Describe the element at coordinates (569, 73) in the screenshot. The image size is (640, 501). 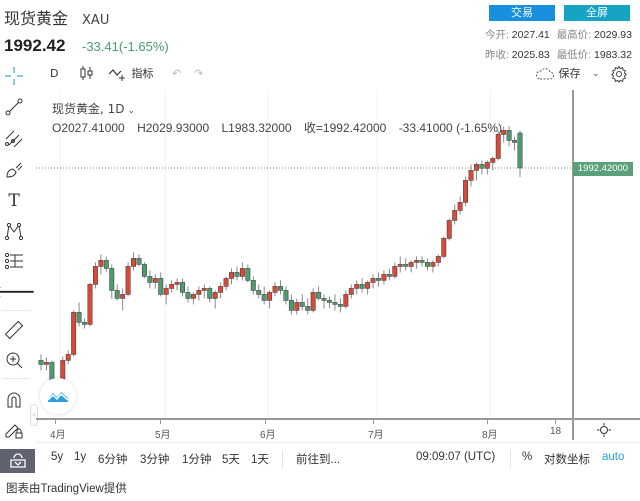
I see `save-label: 保存` at that location.